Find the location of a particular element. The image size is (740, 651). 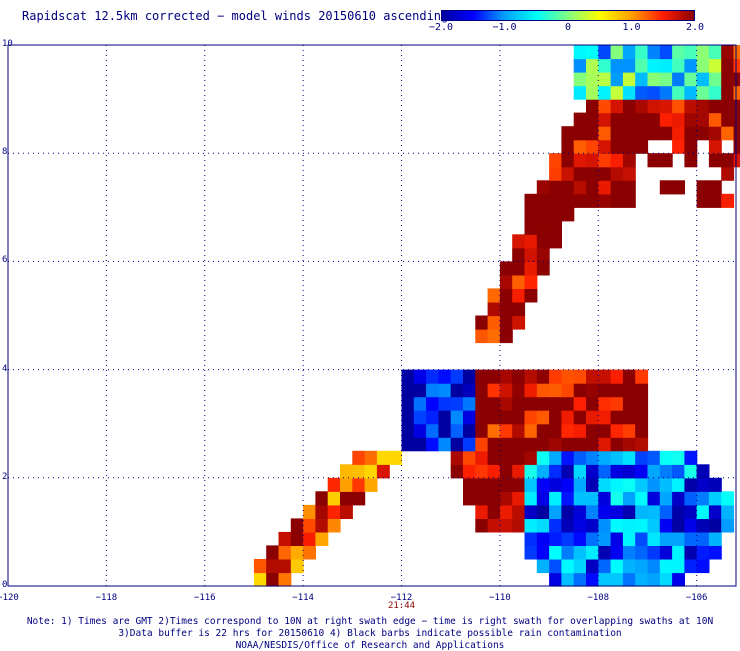

x-tick-label: −110 is located at coordinates (500, 598).